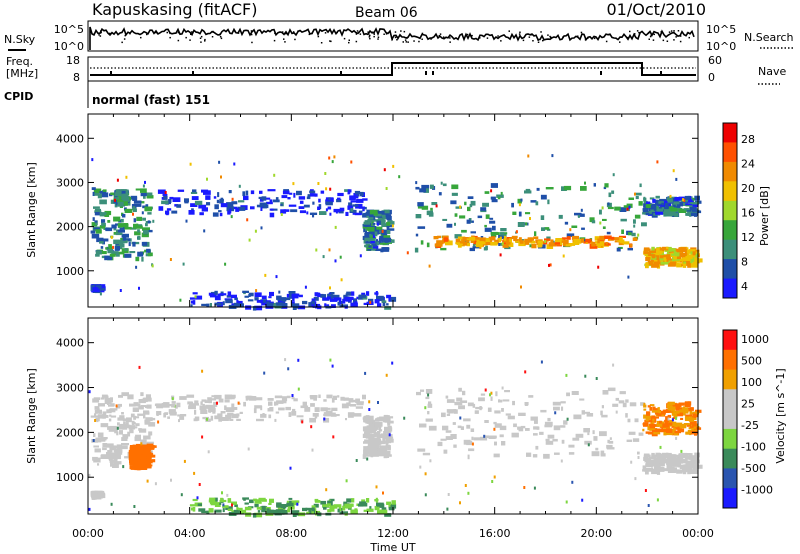  Describe the element at coordinates (174, 9) in the screenshot. I see `station-title: Kapuskasing (fitACF)` at that location.